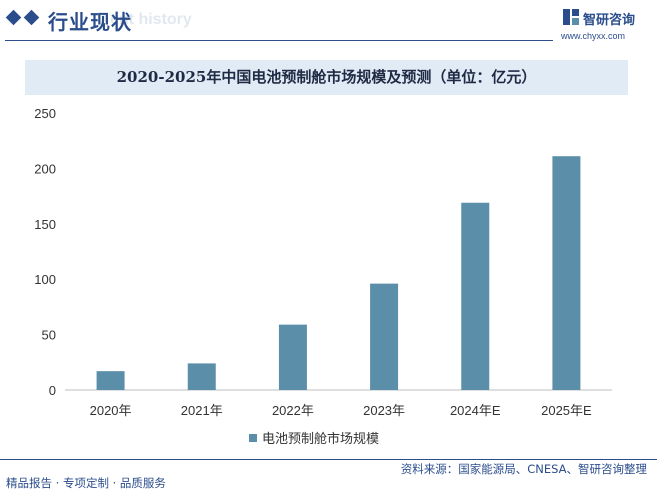 This screenshot has width=657, height=498. What do you see at coordinates (566, 410) in the screenshot?
I see `x-tick-label: 2025年E` at bounding box center [566, 410].